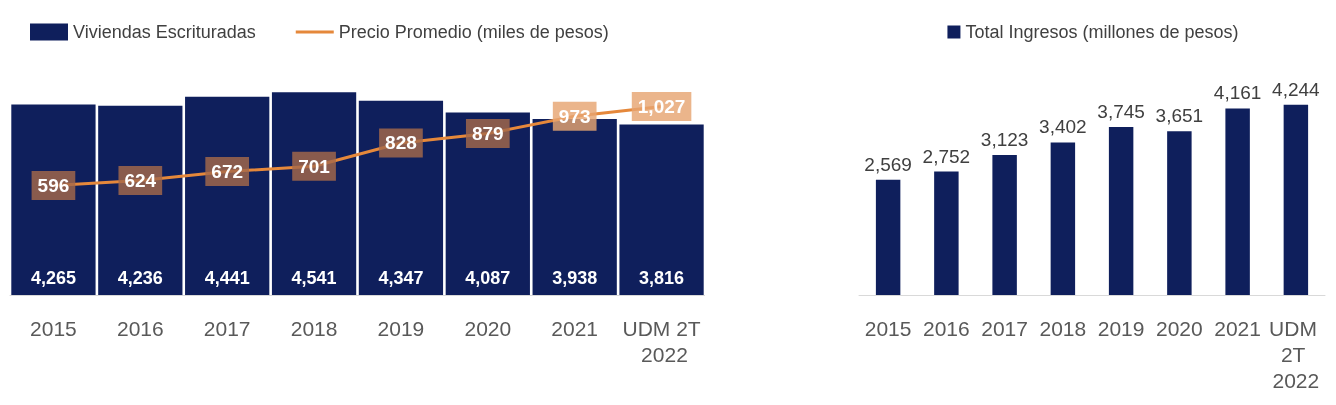 The height and width of the screenshot is (405, 1336). What do you see at coordinates (1237, 93) in the screenshot?
I see `data-label: 4,161` at bounding box center [1237, 93].